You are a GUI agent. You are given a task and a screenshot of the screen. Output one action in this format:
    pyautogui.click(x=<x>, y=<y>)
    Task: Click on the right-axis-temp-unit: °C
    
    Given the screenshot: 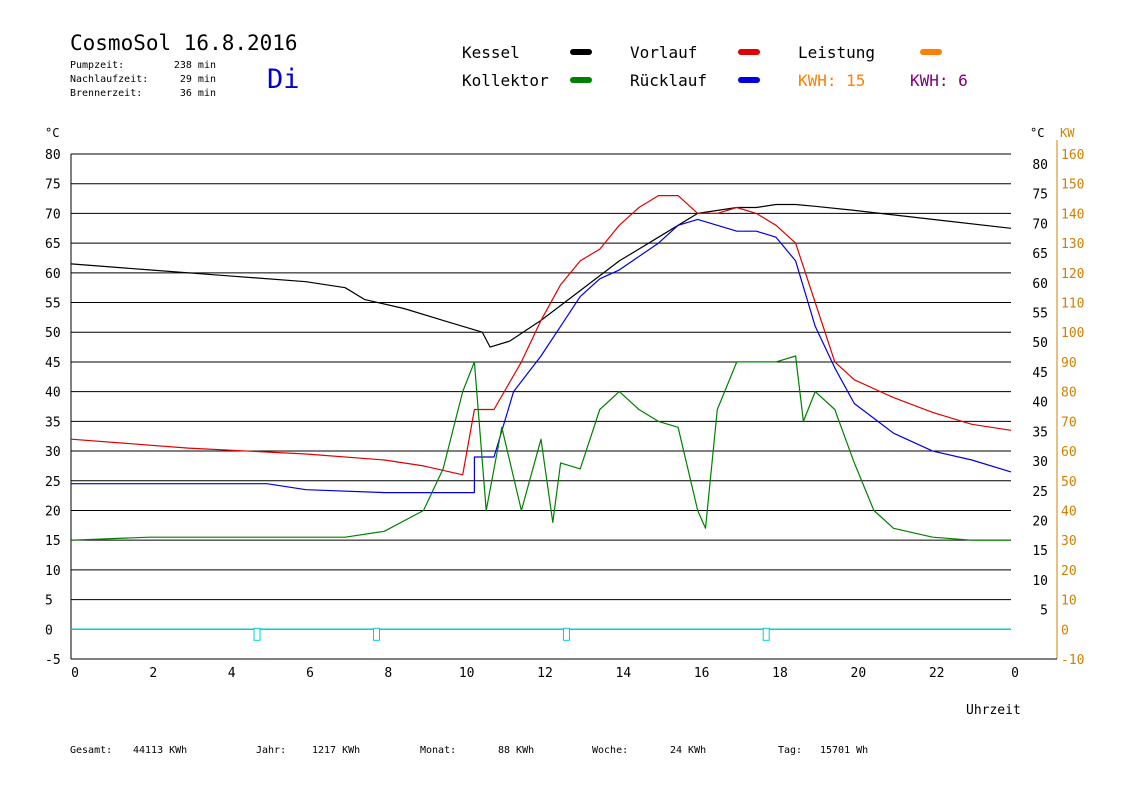 What is the action you would take?
    pyautogui.click(x=1037, y=133)
    